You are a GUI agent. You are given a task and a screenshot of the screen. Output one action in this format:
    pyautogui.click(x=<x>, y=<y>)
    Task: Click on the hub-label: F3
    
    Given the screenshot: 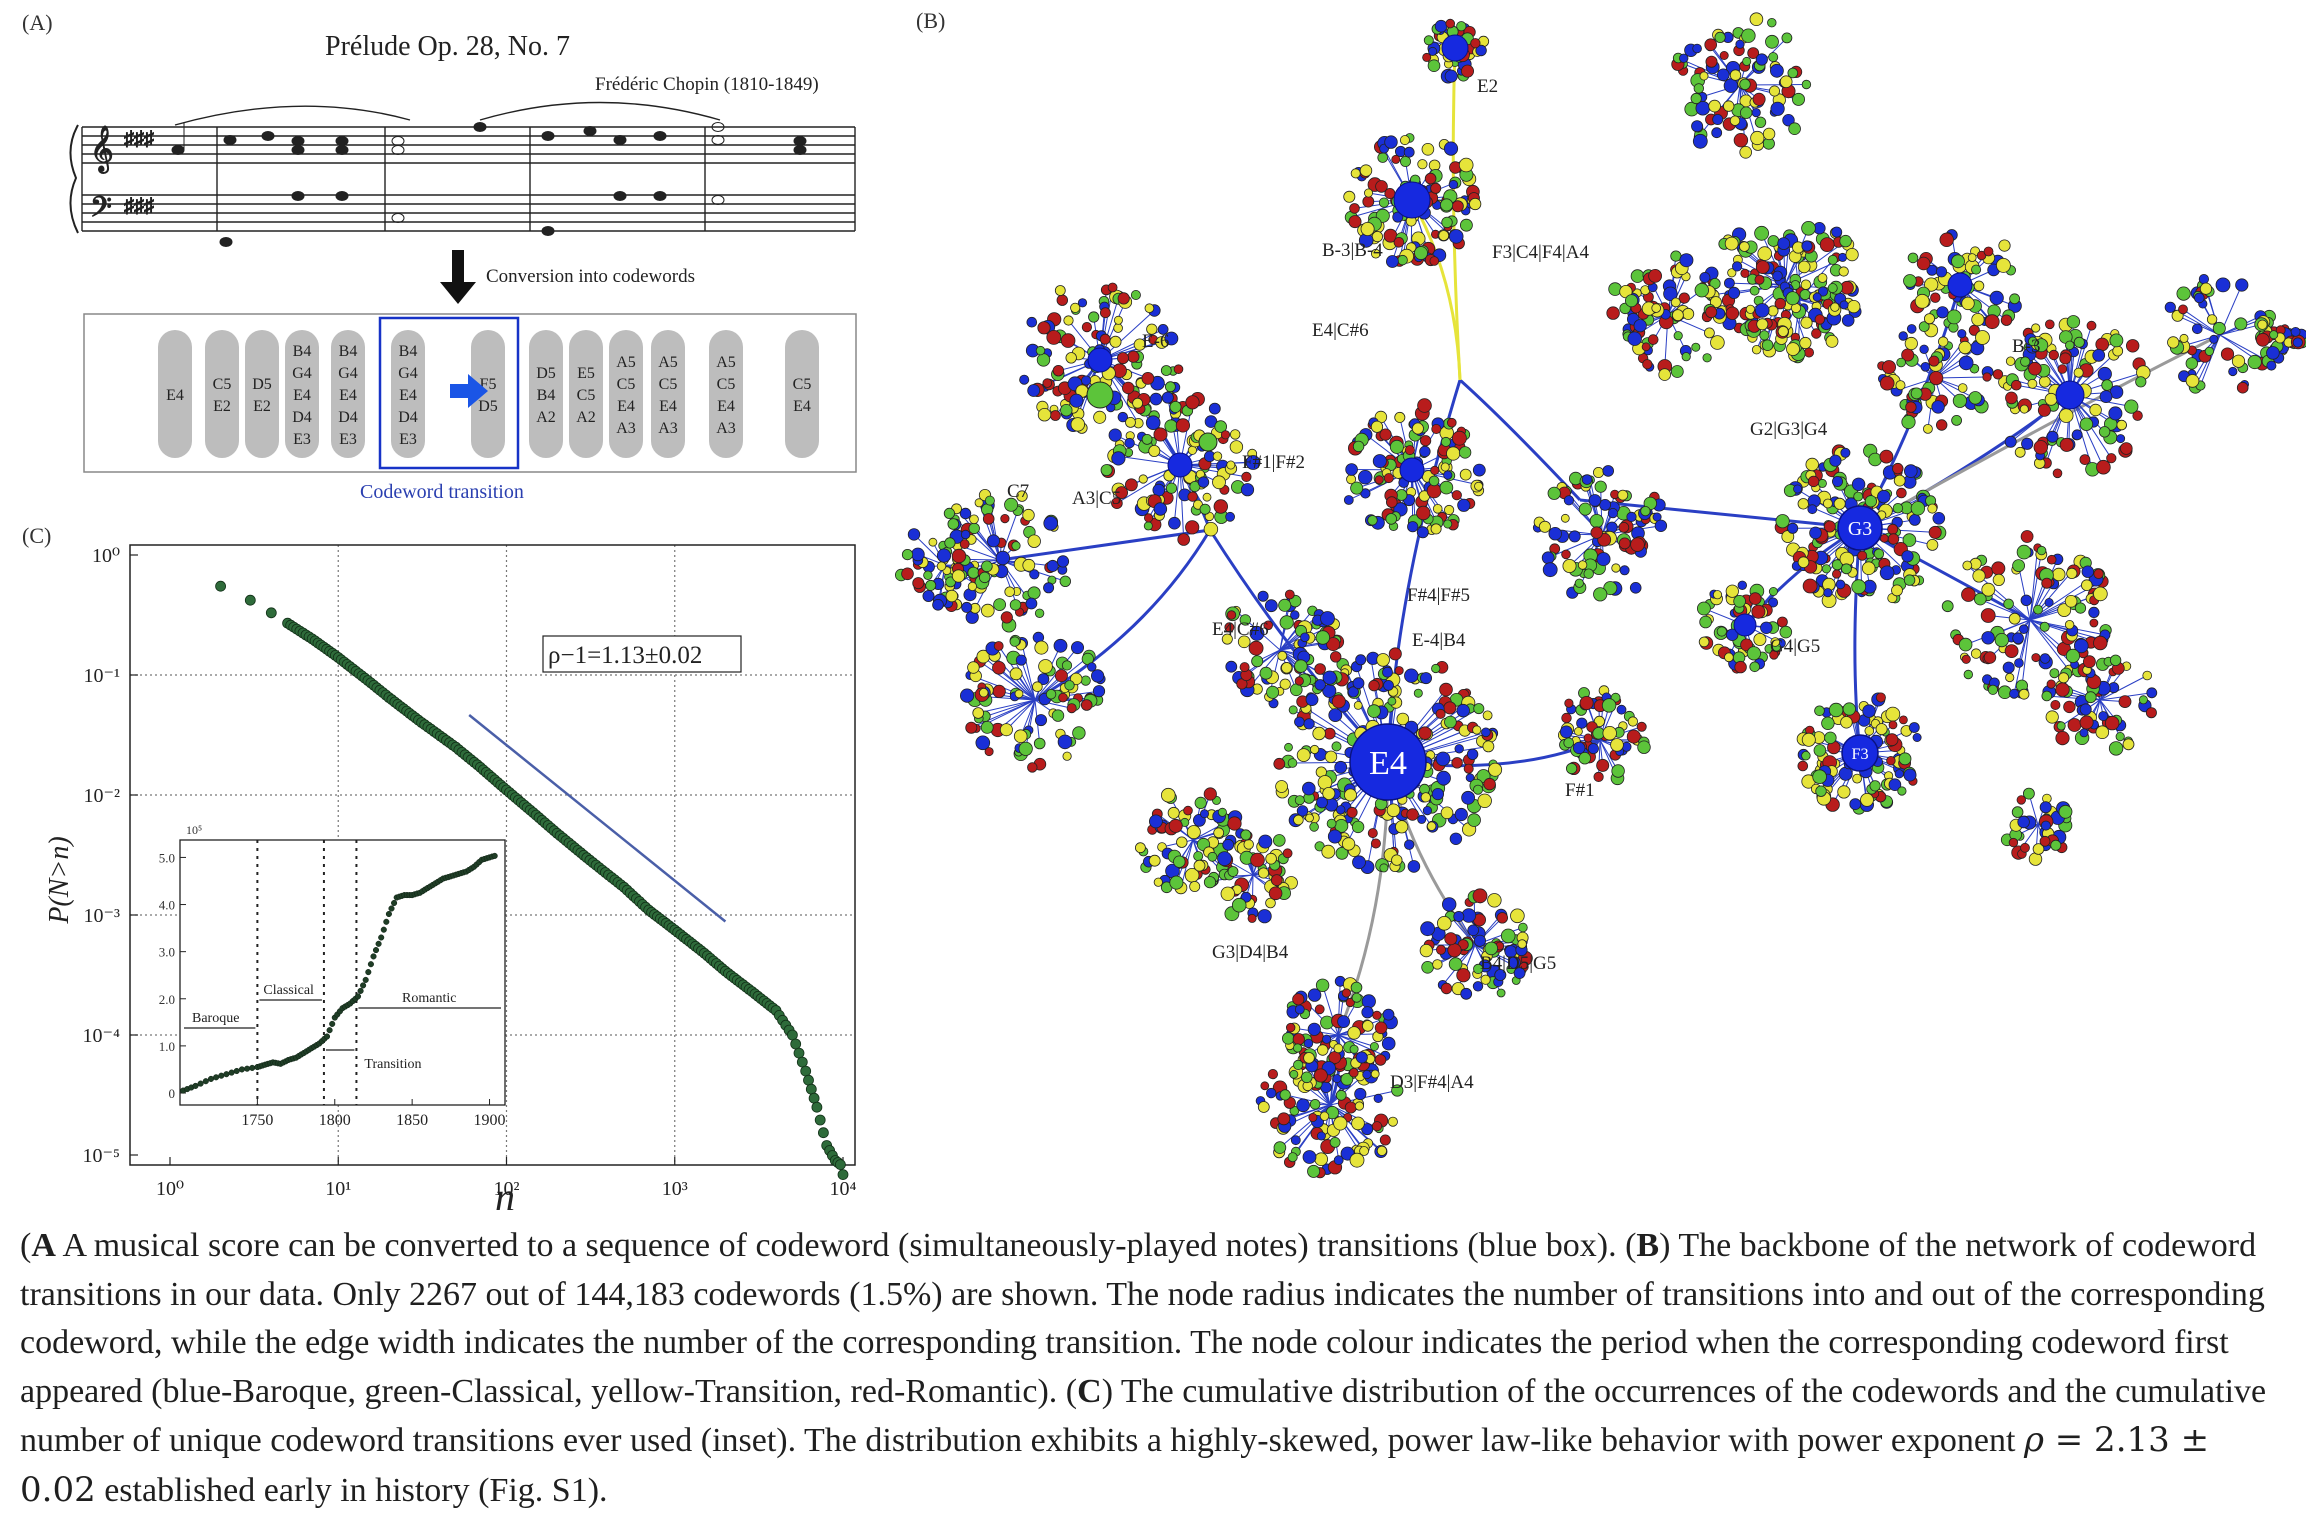 What is the action you would take?
    pyautogui.click(x=1859, y=754)
    